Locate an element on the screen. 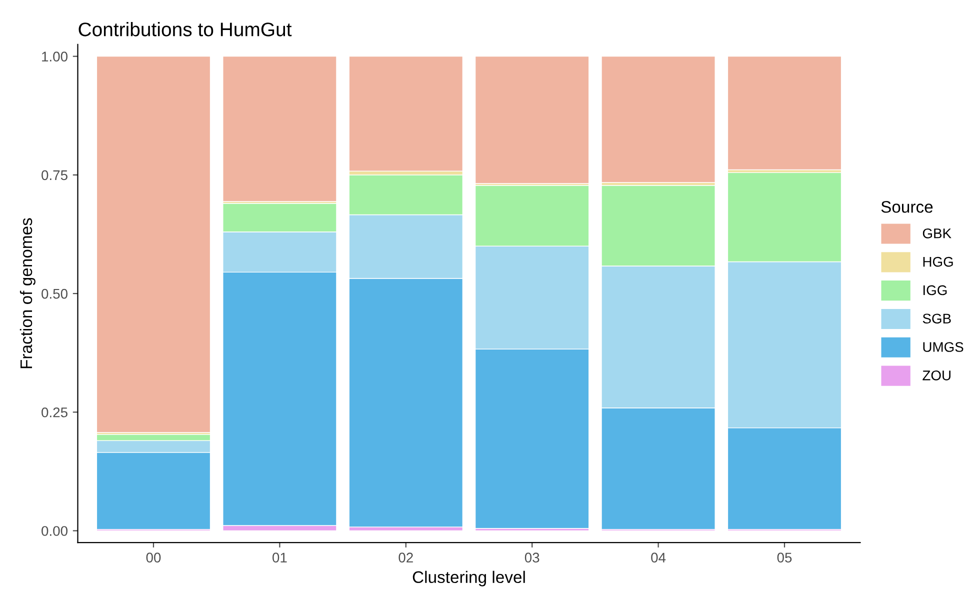  legend-title: Source is located at coordinates (907, 207).